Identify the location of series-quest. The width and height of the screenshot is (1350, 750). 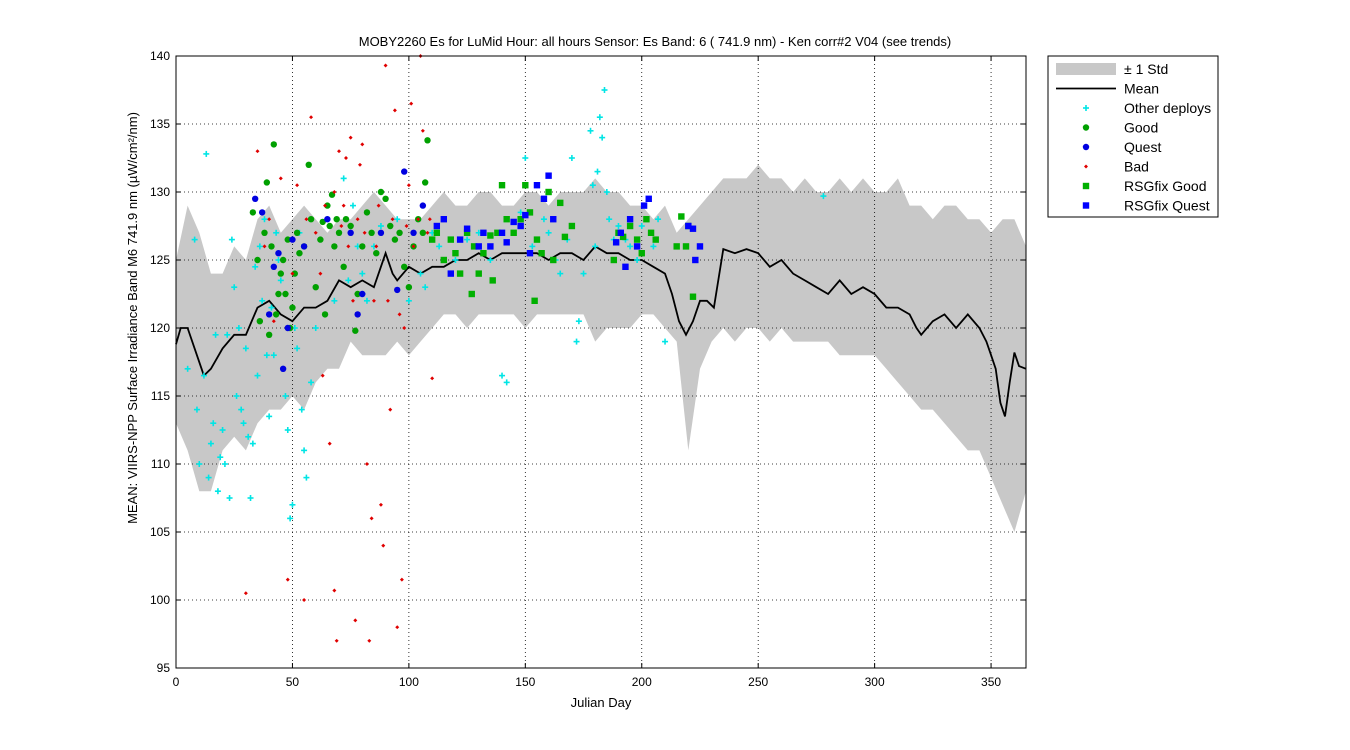
(339, 270).